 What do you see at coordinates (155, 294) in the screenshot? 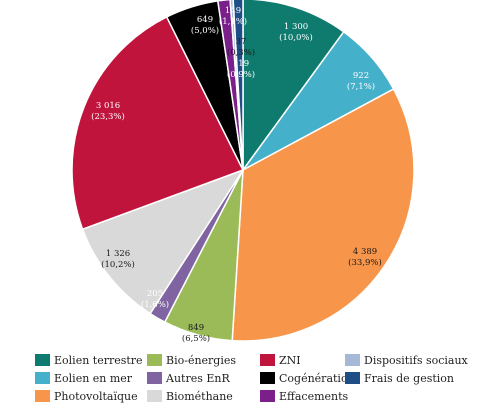
I see `slice-value: 205` at bounding box center [155, 294].